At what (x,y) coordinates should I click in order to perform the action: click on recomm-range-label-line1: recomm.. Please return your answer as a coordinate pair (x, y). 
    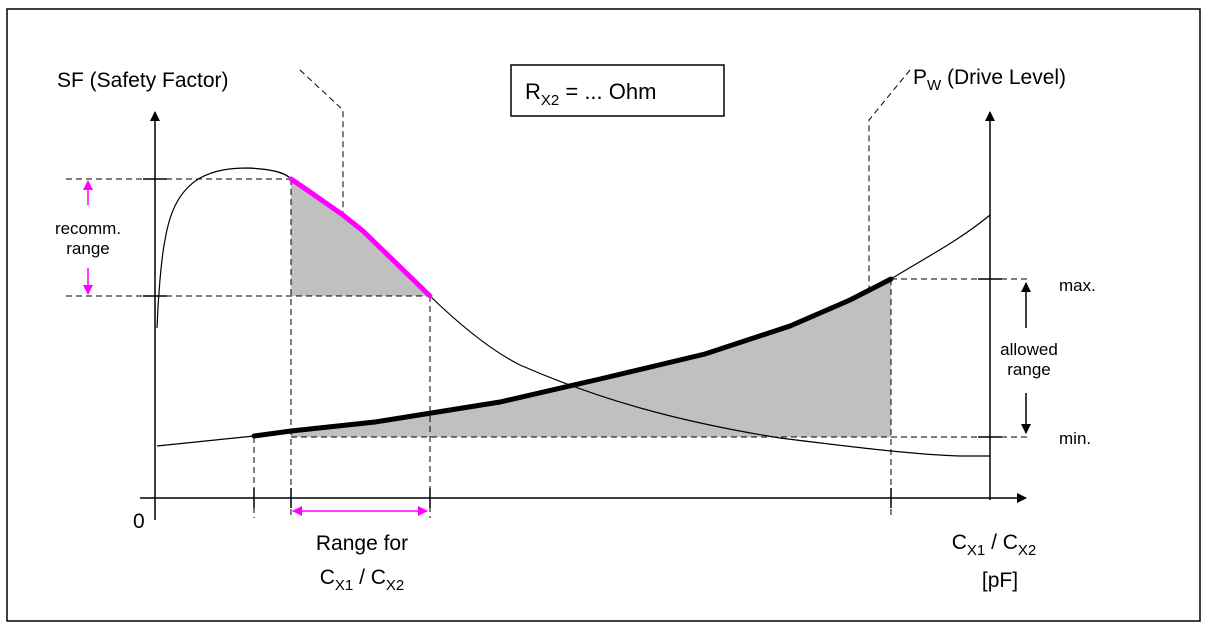
    Looking at the image, I should click on (88, 228).